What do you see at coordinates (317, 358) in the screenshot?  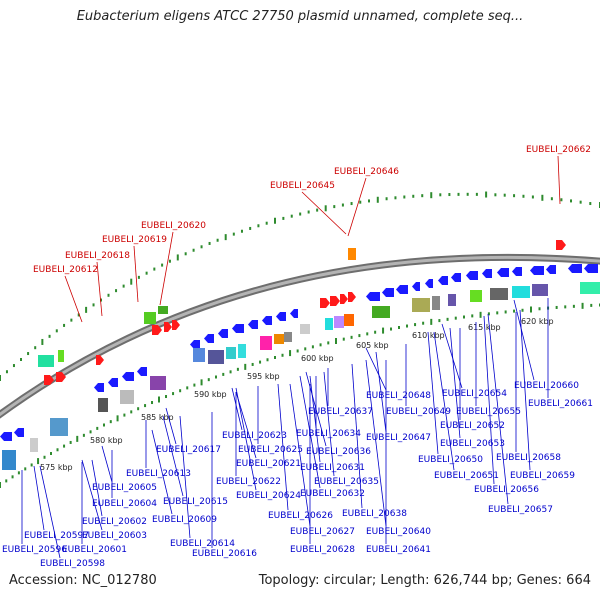 I see `kbp-tick-label: 600 kbp` at bounding box center [317, 358].